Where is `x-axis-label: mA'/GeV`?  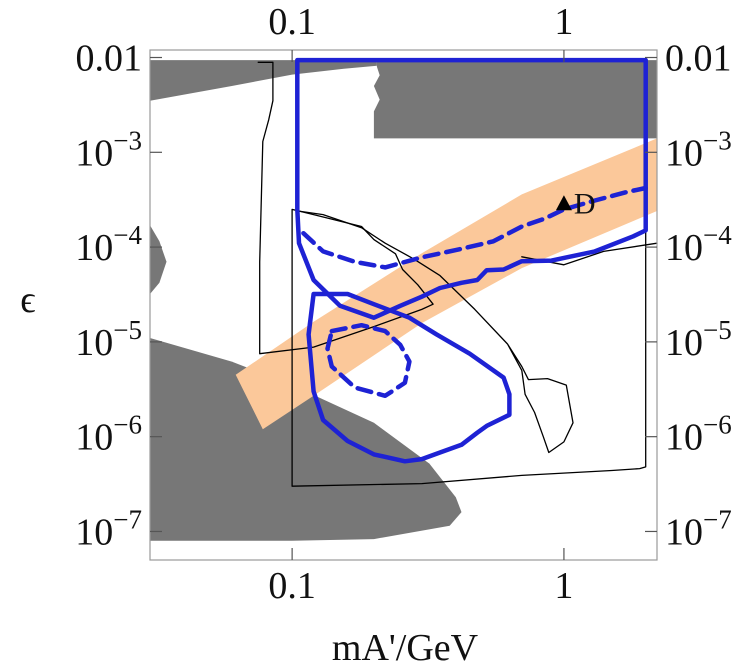
x-axis-label: mA'/GeV is located at coordinates (405, 648).